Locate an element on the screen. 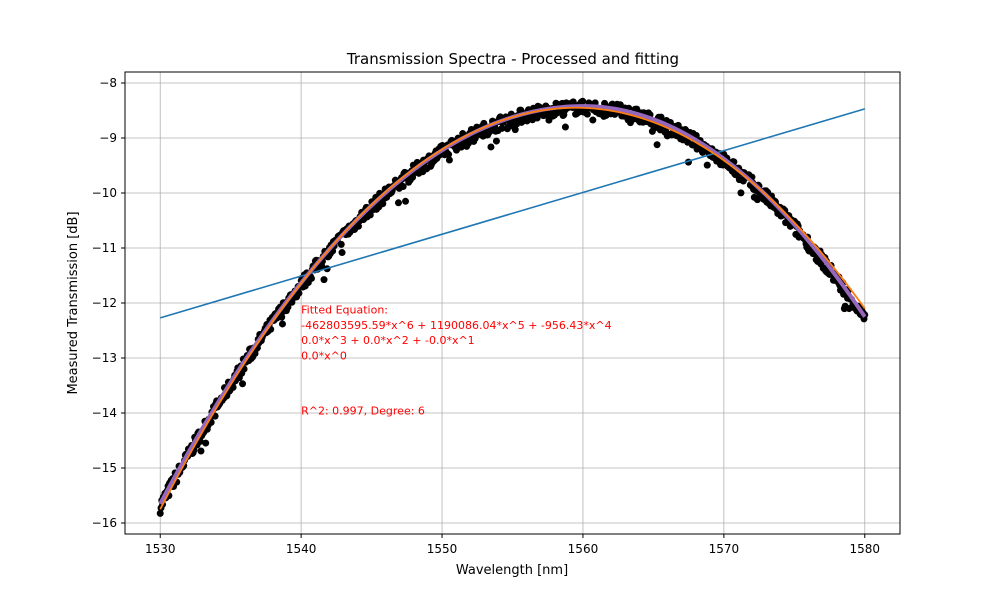  y-tick-label: −14 is located at coordinates (104, 413).